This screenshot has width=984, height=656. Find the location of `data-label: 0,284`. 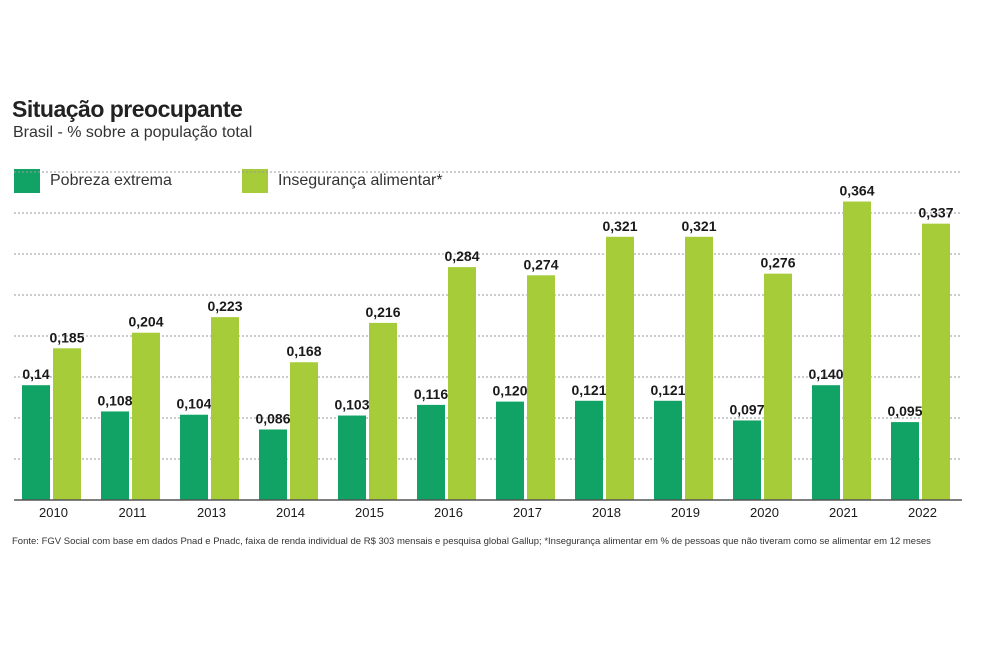

data-label: 0,284 is located at coordinates (461, 256).